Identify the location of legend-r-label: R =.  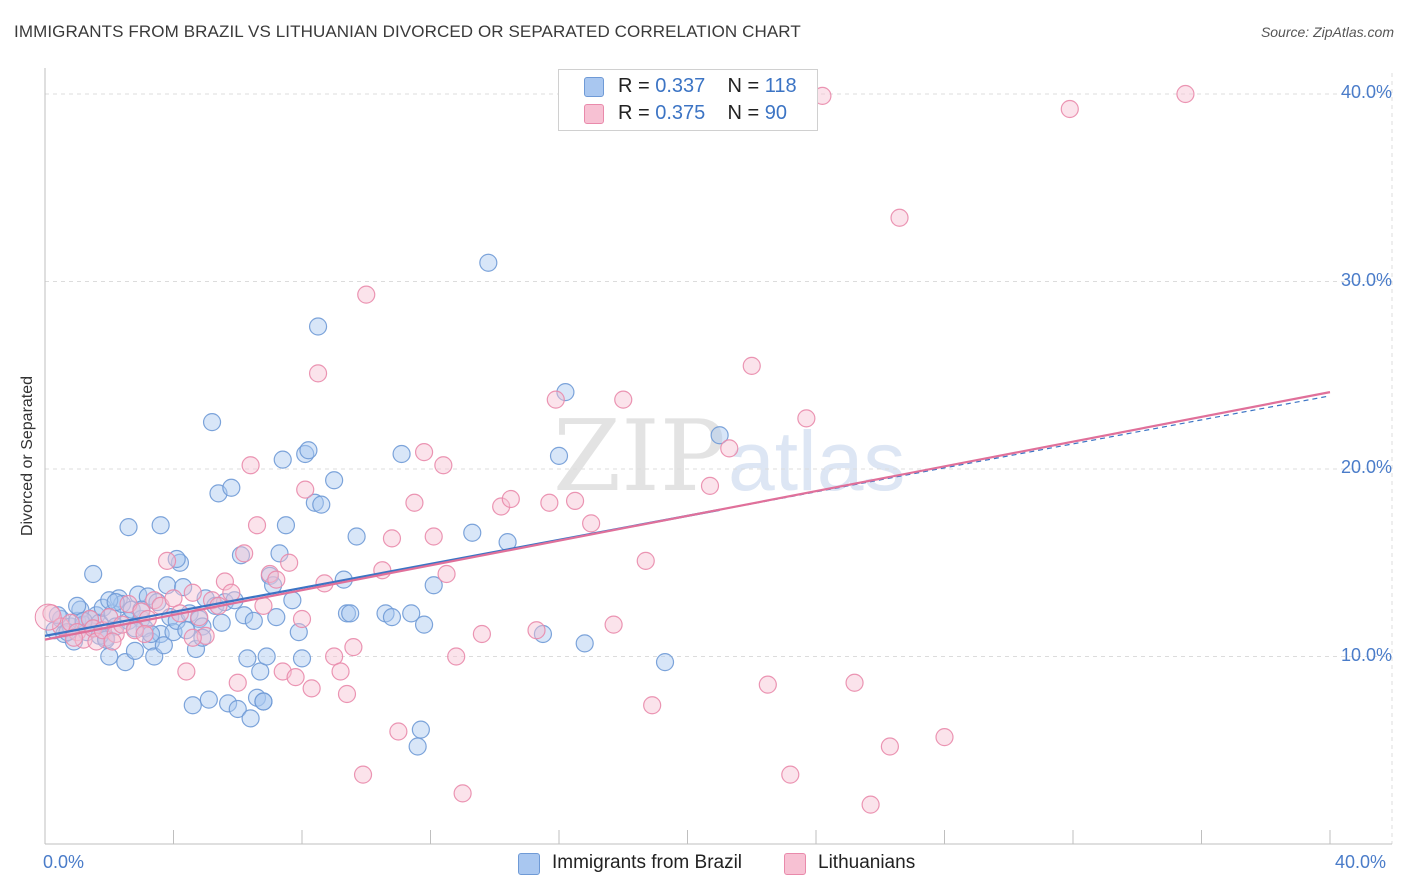
(634, 113).